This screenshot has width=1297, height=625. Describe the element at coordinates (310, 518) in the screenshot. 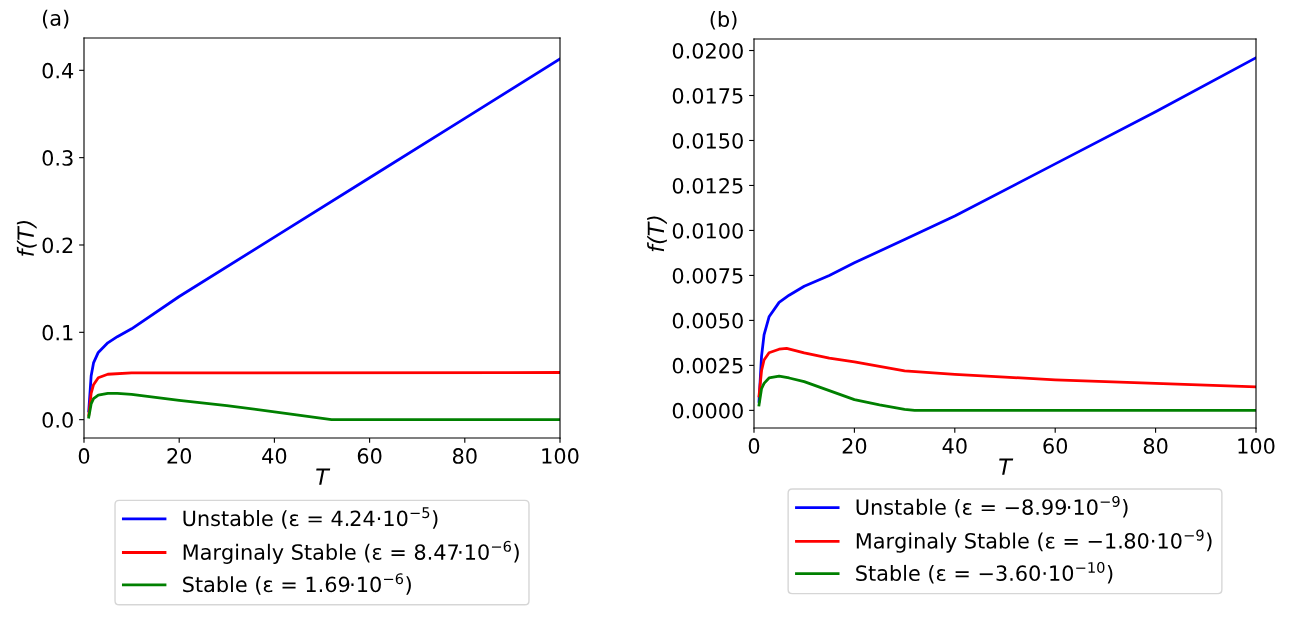

I see `legend-label: Unstable (ε = 4.24·10$^{−5}$)` at that location.